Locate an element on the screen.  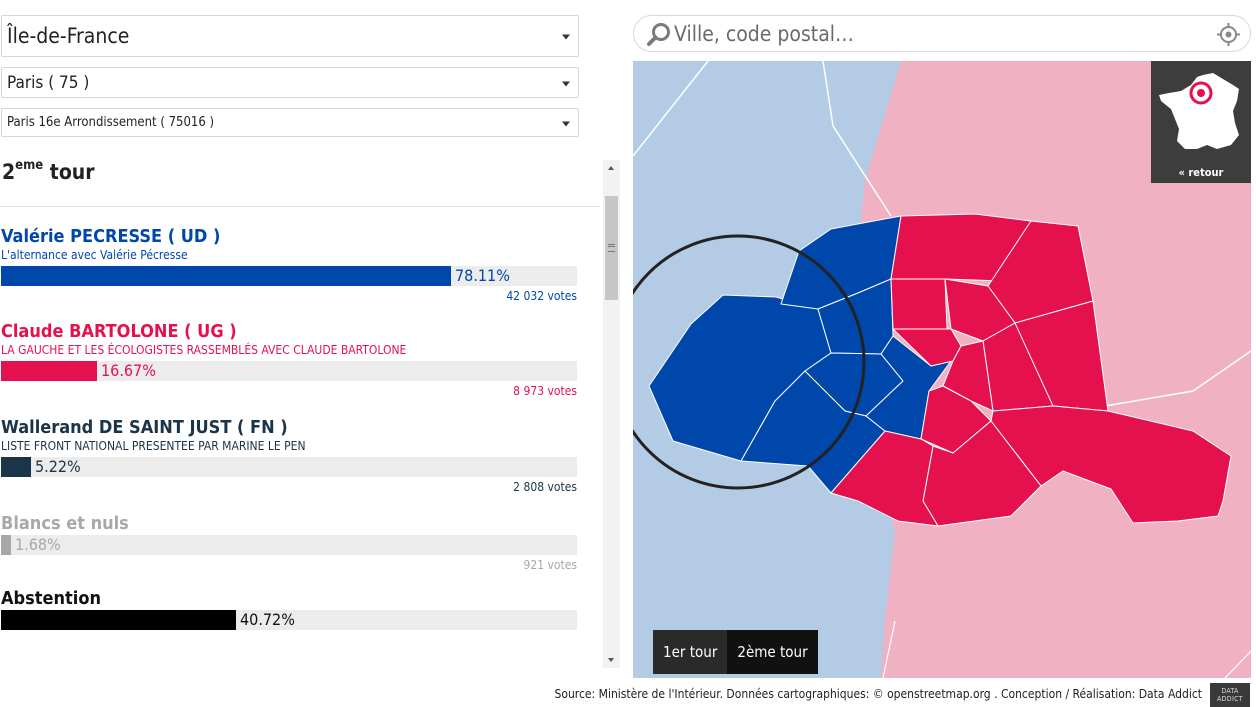
round-heading: 2eme tour is located at coordinates (48, 172).